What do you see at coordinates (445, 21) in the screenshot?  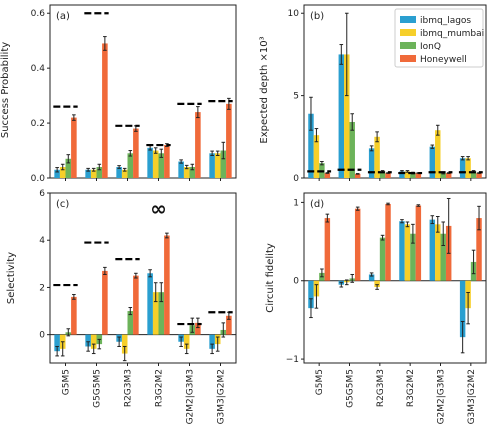 I see `legend-label-ibmq-lagos: ibmq_lagos` at bounding box center [445, 21].